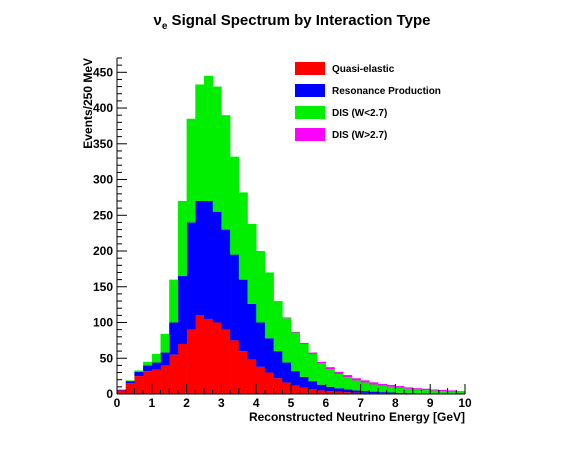  What do you see at coordinates (357, 417) in the screenshot?
I see `x-axis-label: Reconstructed Neutrino Energy [GeV]` at bounding box center [357, 417].